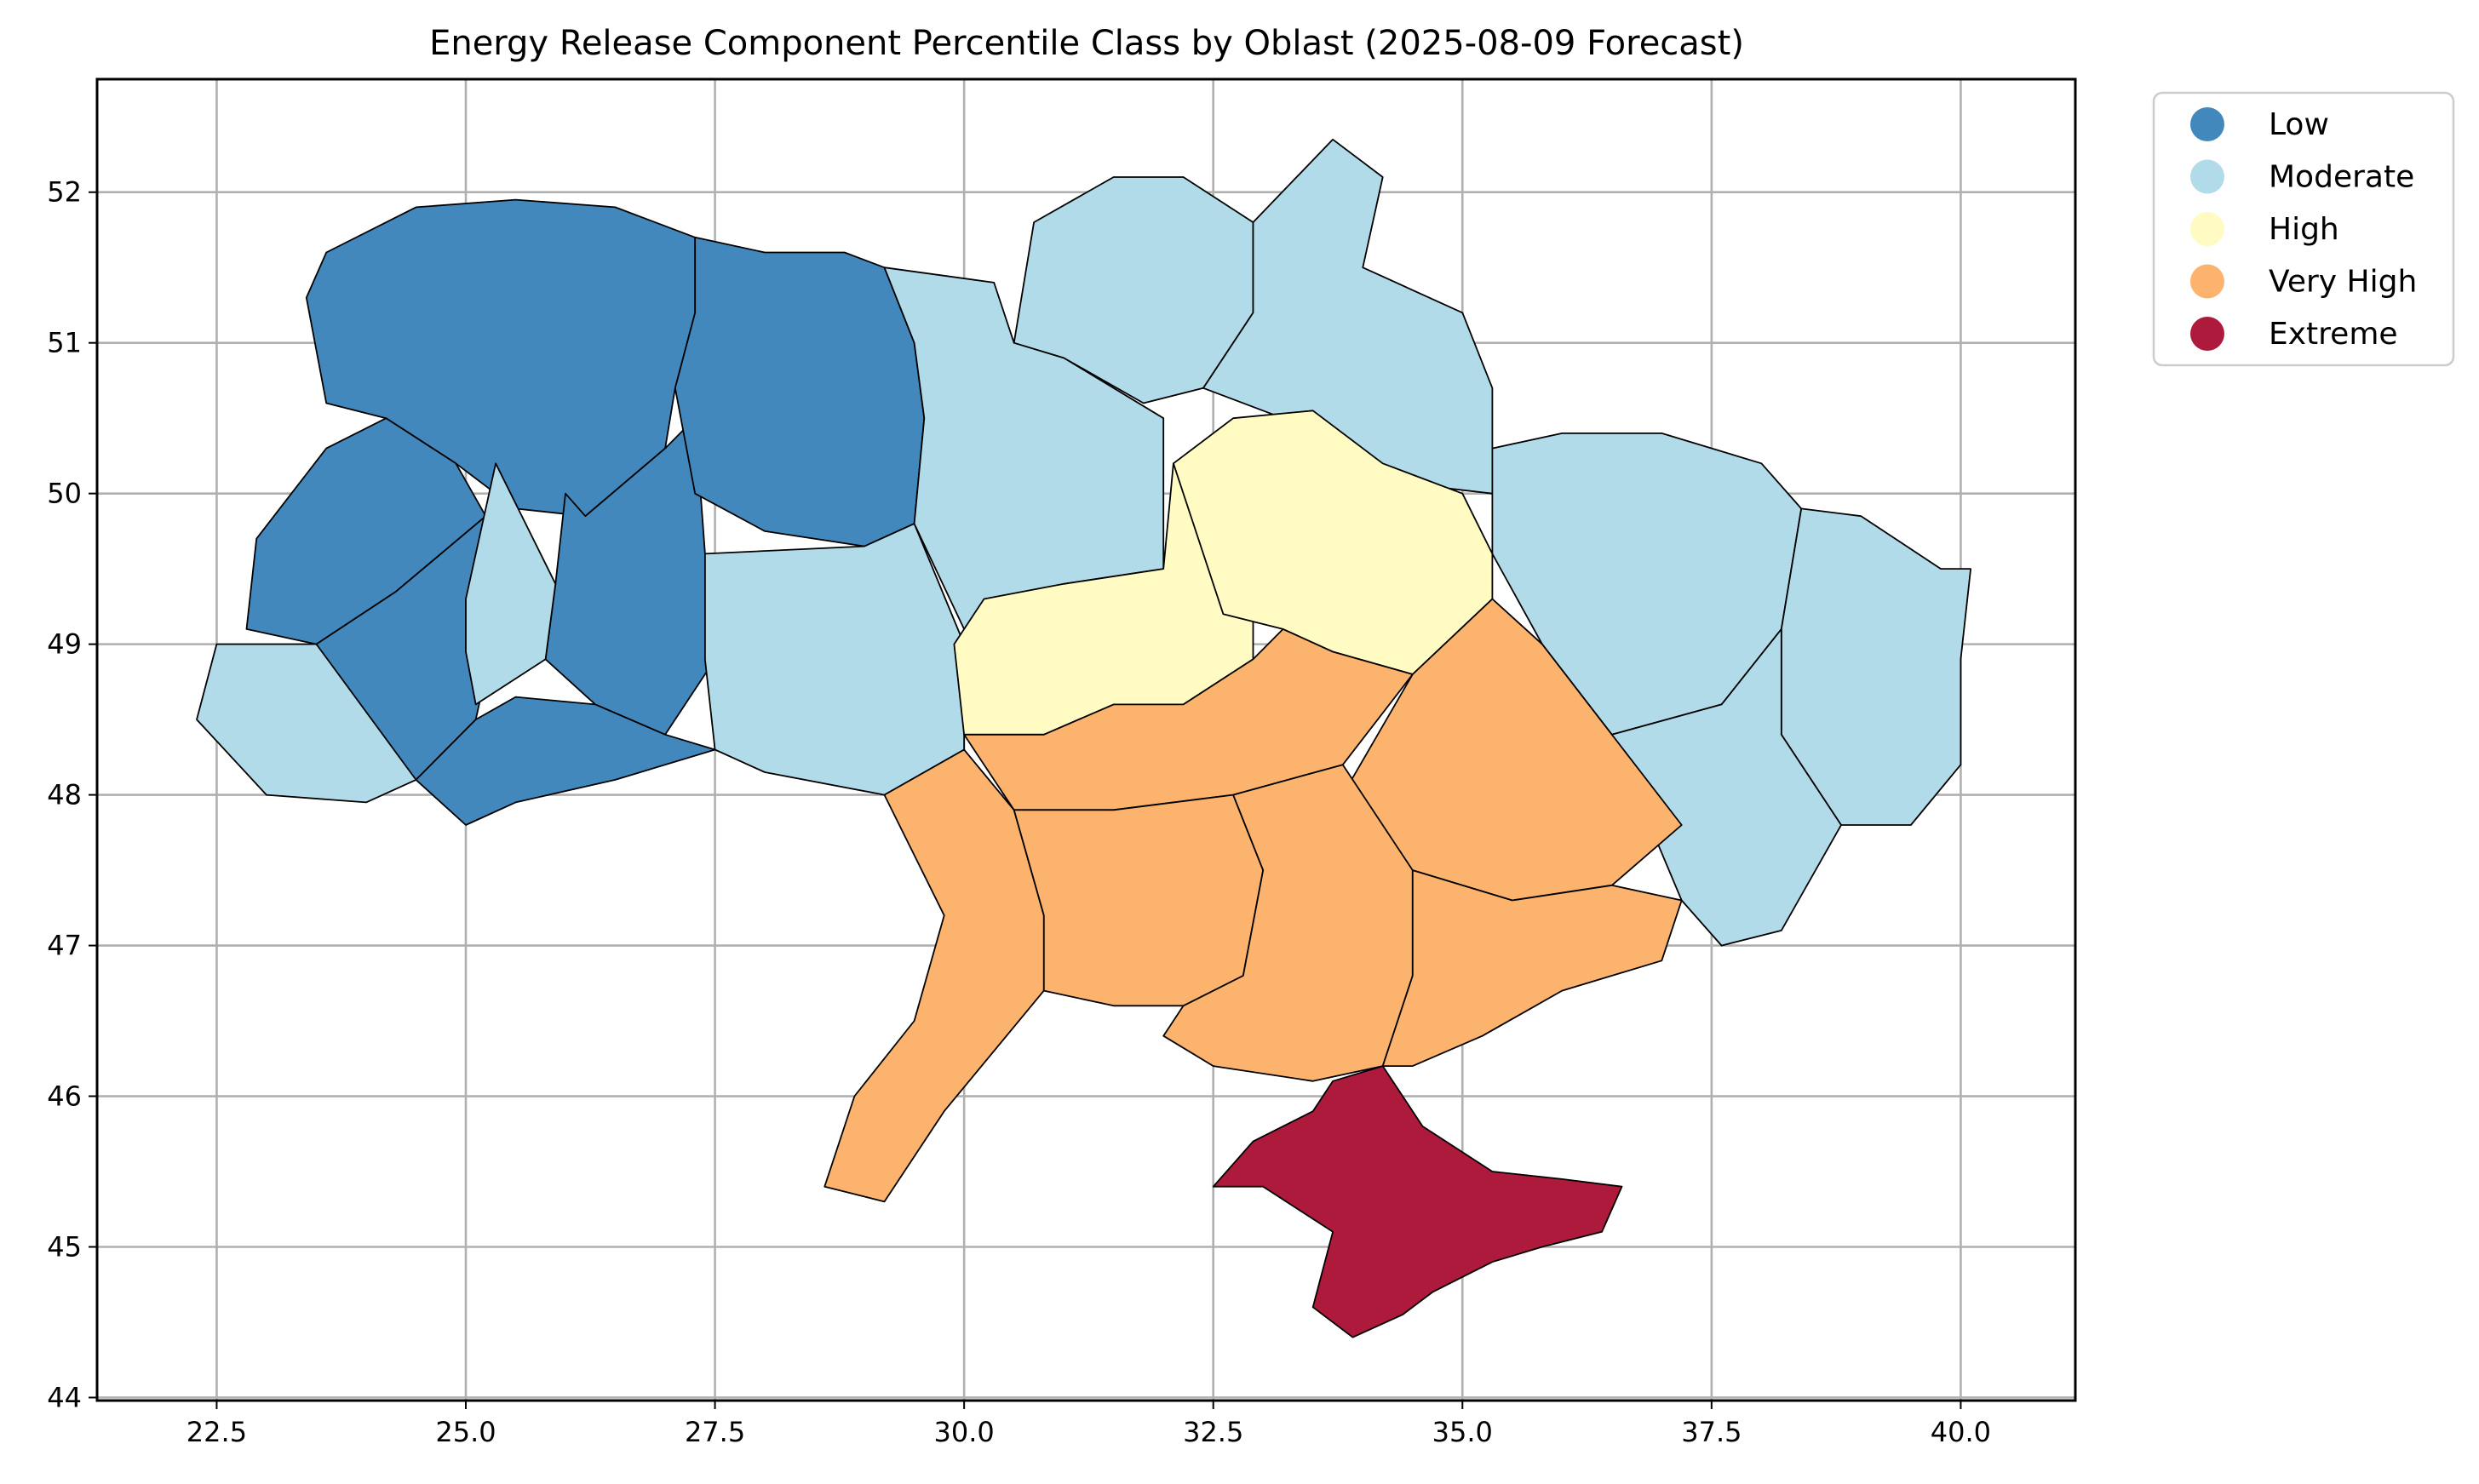 Image resolution: width=2479 pixels, height=1484 pixels. I want to click on legend-label: Moderate, so click(2341, 177).